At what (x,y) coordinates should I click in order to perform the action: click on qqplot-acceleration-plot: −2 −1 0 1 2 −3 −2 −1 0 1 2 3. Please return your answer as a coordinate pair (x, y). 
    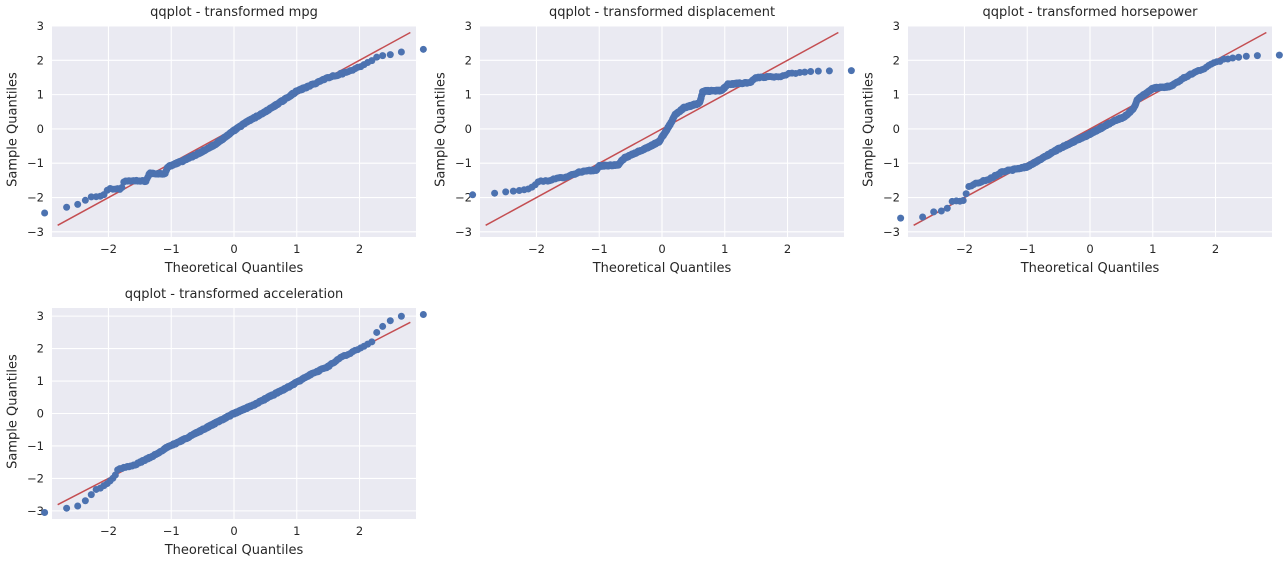
    Looking at the image, I should click on (227, 423).